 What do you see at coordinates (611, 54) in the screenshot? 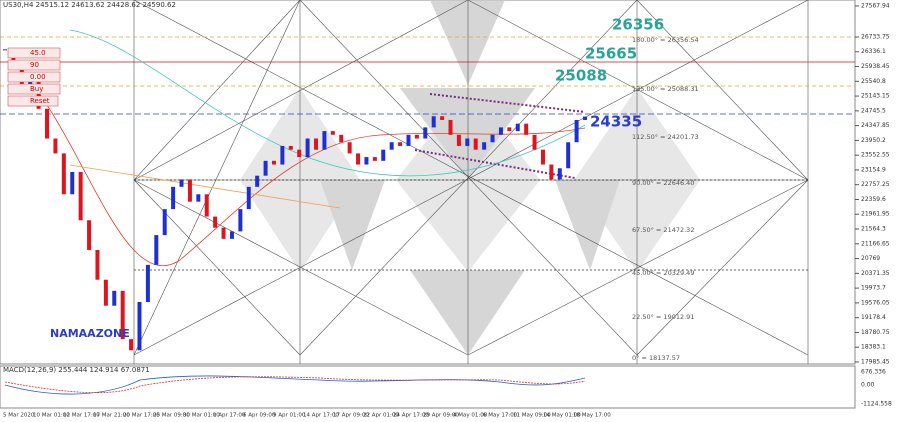
I see `target: 25665` at bounding box center [611, 54].